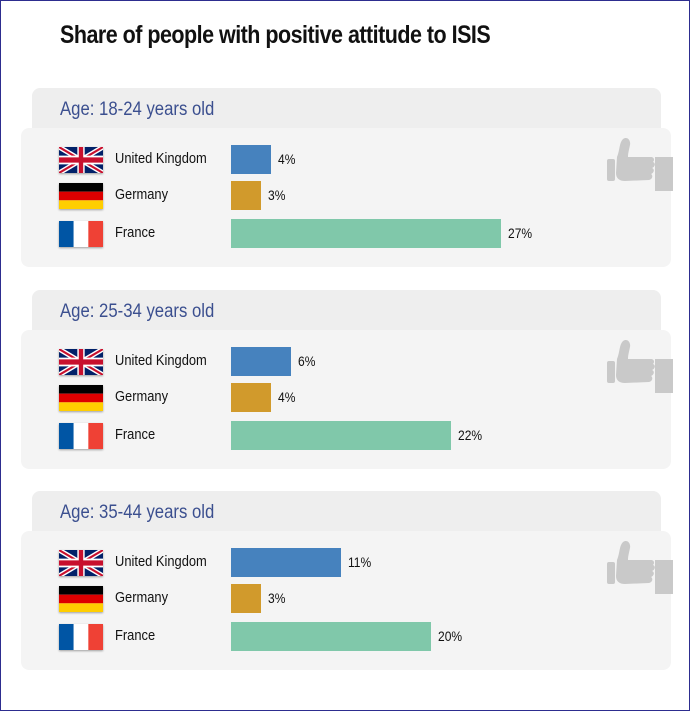 This screenshot has height=711, width=690. What do you see at coordinates (346, 563) in the screenshot?
I see `country-row: United Kingdom 11%` at bounding box center [346, 563].